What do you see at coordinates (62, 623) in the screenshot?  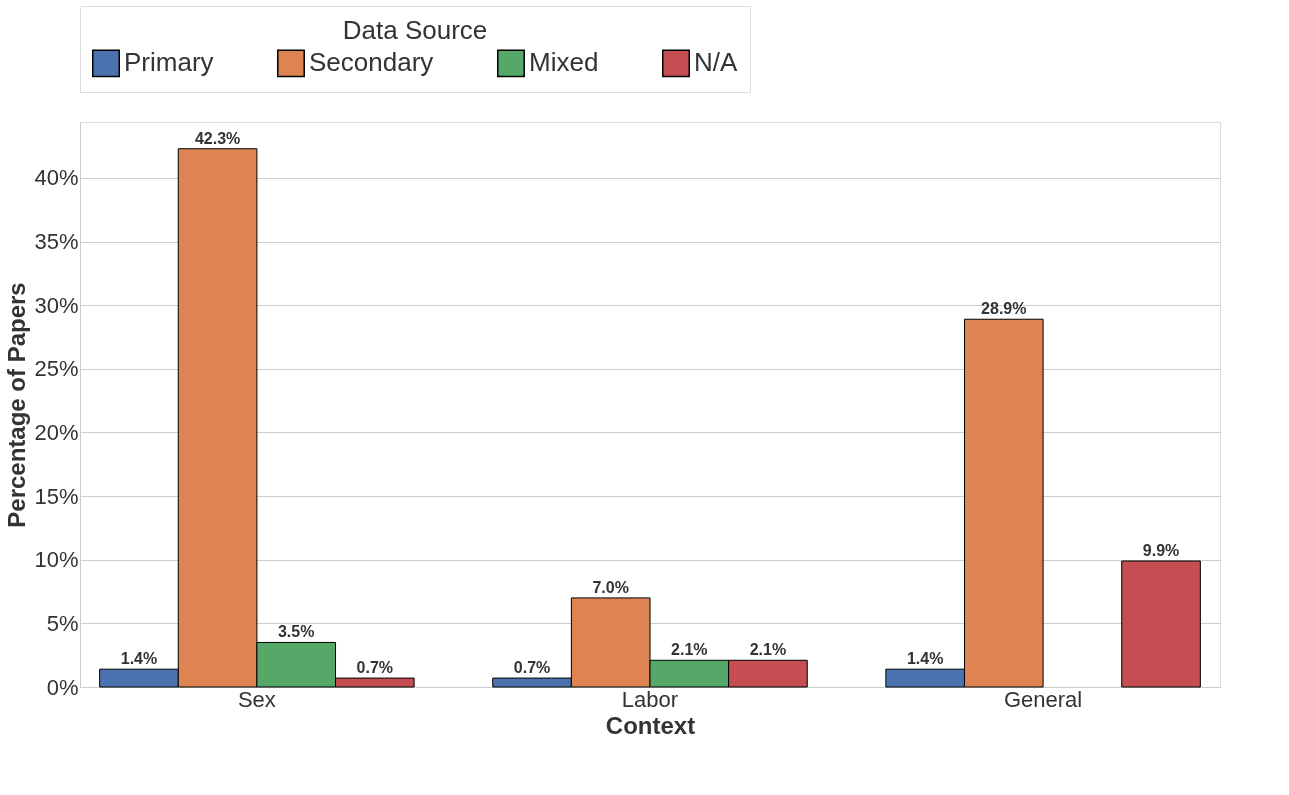 I see `y-tick-label: 5%` at bounding box center [62, 623].